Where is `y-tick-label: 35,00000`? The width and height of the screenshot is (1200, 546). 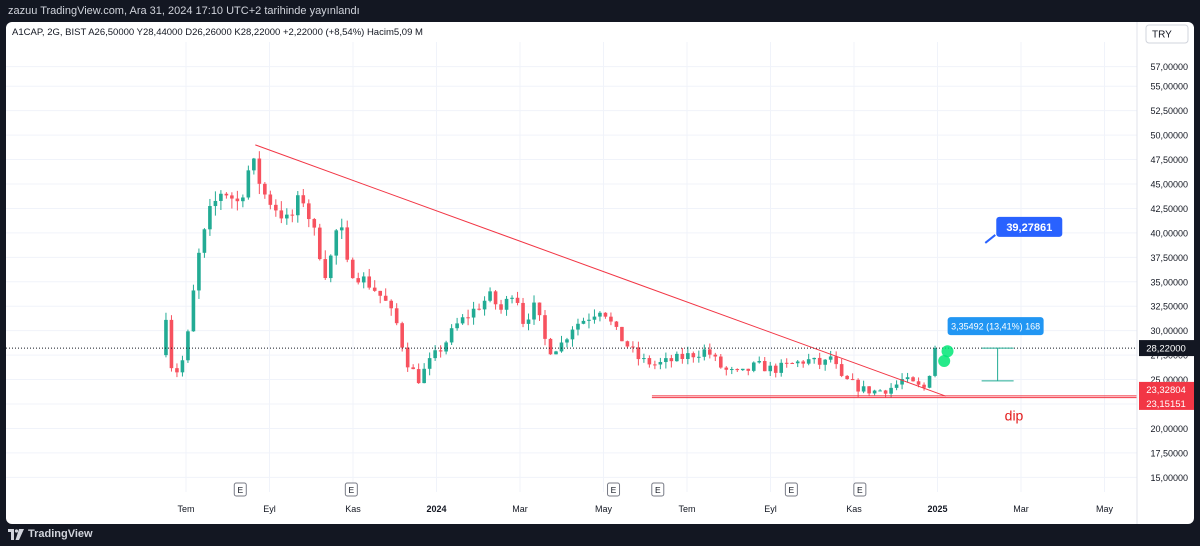 y-tick-label: 35,00000 is located at coordinates (1169, 282).